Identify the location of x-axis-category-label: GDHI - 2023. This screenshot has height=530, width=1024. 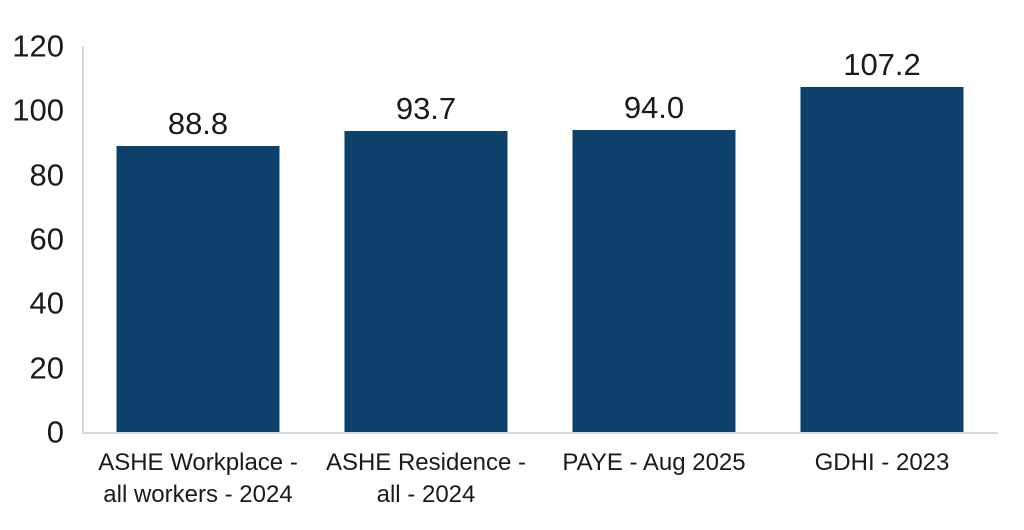
(882, 462).